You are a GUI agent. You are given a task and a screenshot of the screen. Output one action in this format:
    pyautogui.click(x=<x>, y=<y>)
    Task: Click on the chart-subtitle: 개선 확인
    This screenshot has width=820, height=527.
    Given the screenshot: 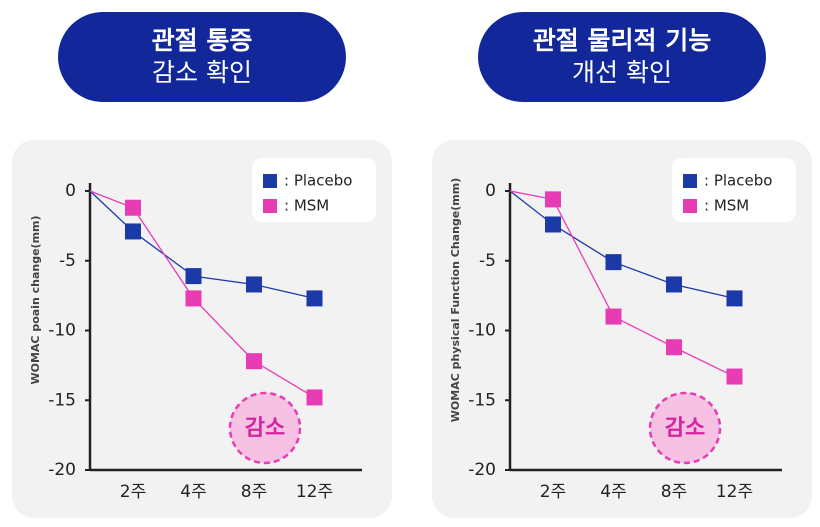 What is the action you would take?
    pyautogui.click(x=622, y=72)
    